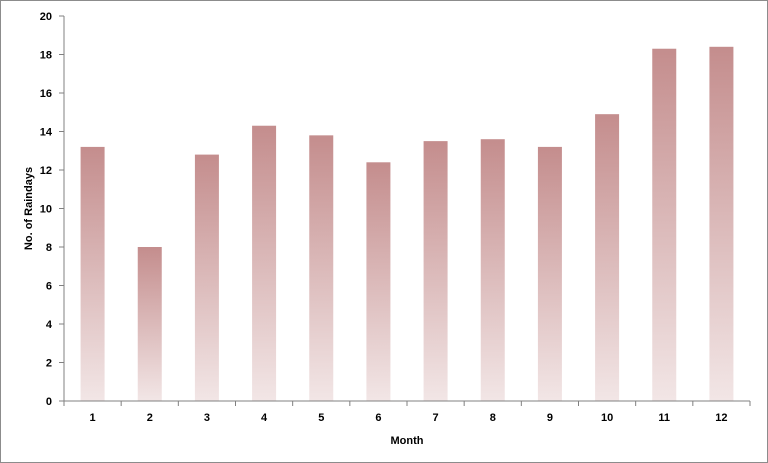  What do you see at coordinates (264, 418) in the screenshot?
I see `x-tick-label: 4` at bounding box center [264, 418].